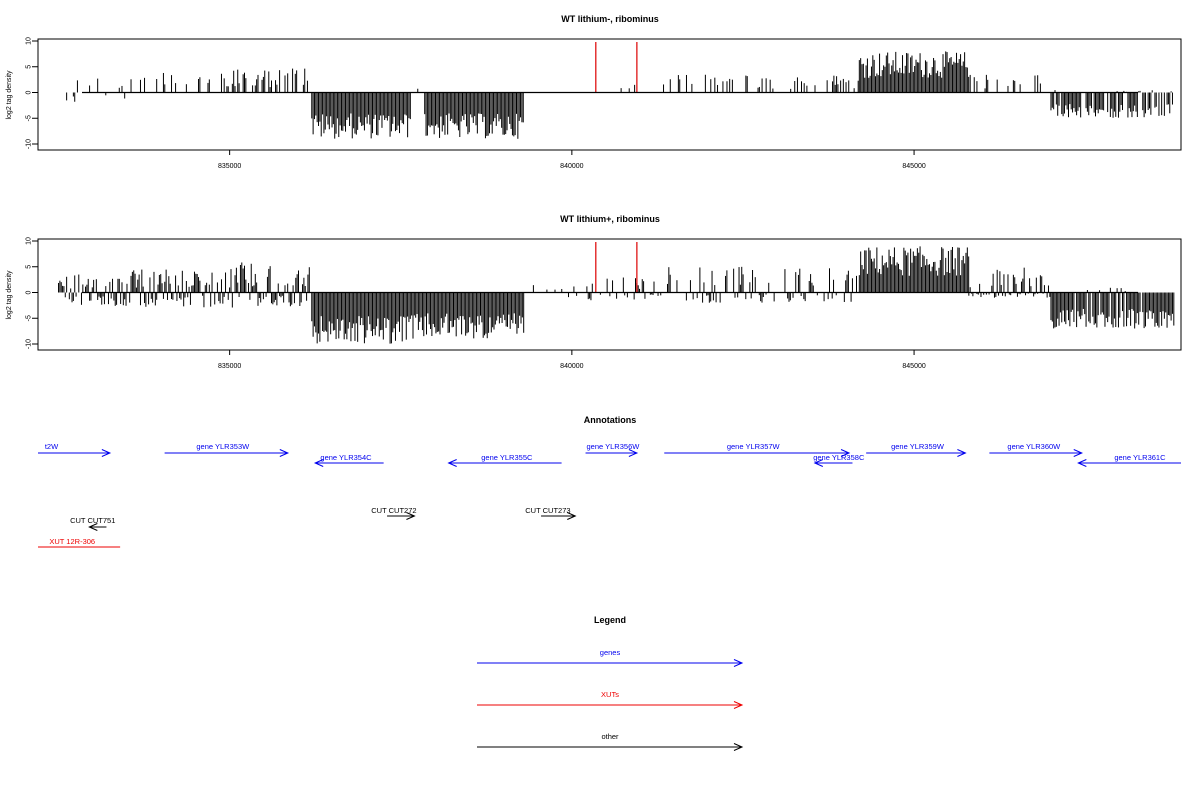 The height and width of the screenshot is (800, 1200). What do you see at coordinates (754, 446) in the screenshot?
I see `feature-label: gene YLR357W` at bounding box center [754, 446].